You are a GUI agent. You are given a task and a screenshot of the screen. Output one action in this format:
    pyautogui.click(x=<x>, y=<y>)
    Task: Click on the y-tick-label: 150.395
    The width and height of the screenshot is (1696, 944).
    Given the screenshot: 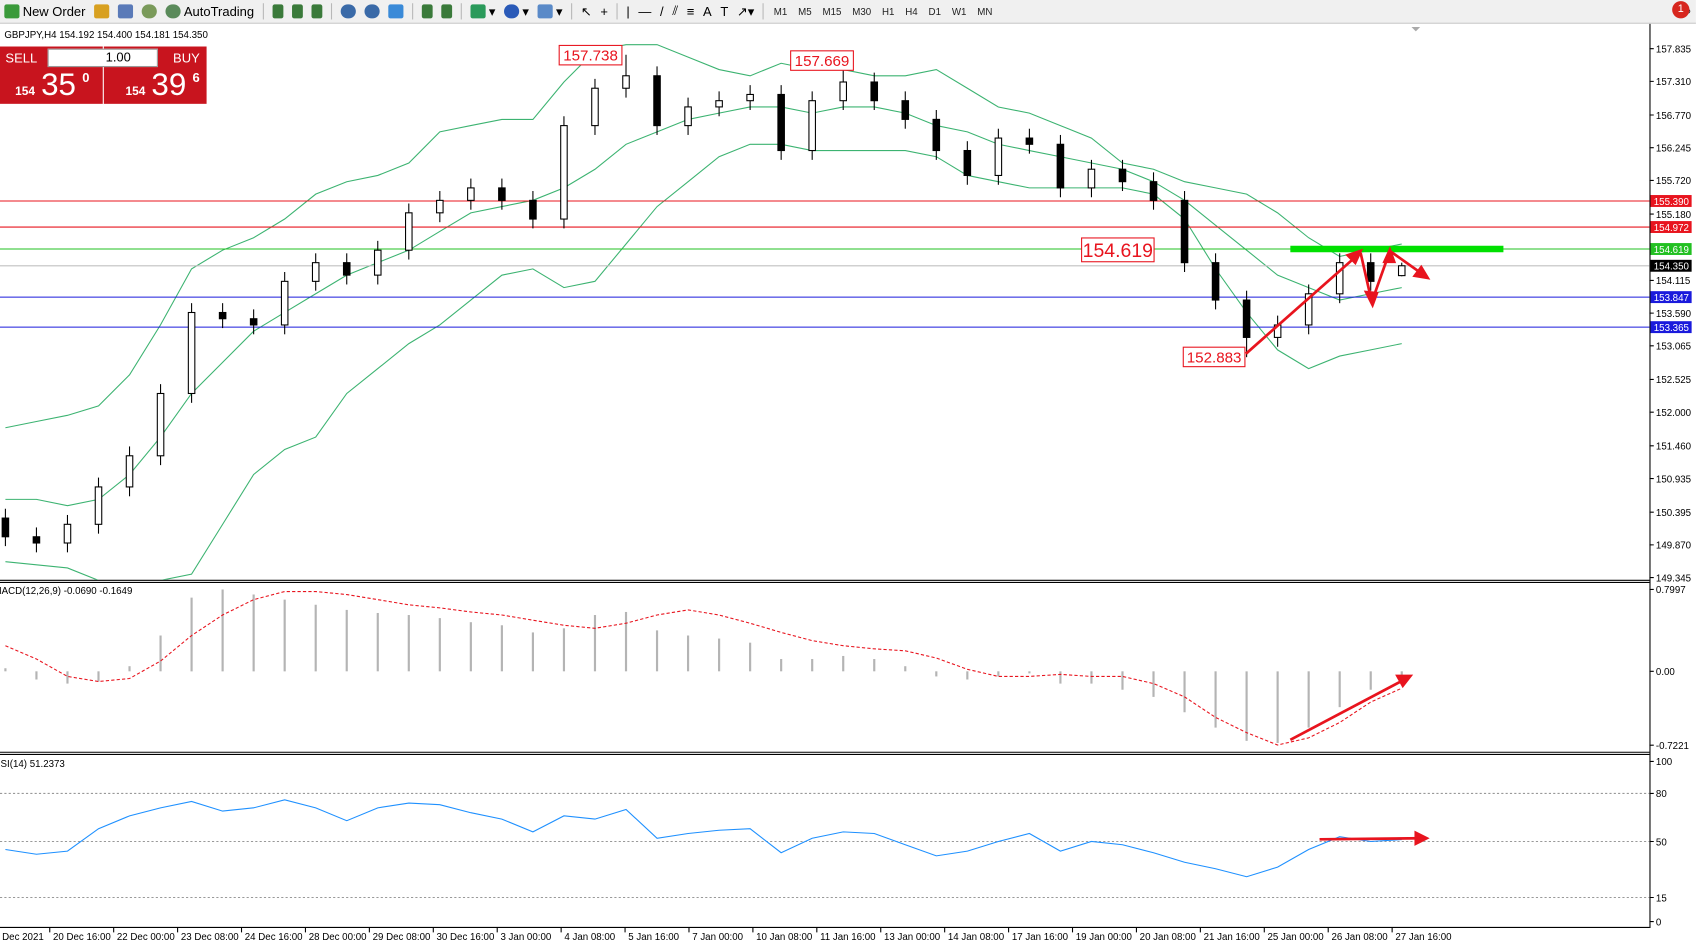 What is the action you would take?
    pyautogui.click(x=1673, y=513)
    